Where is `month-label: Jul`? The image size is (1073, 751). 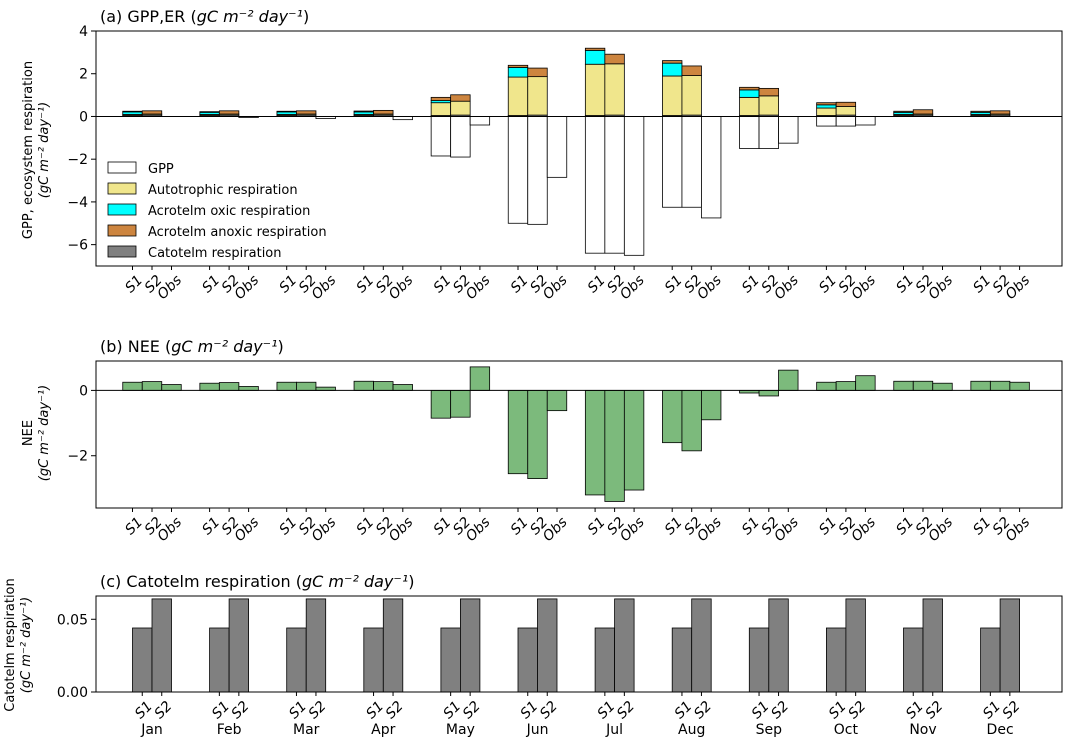 month-label: Jul is located at coordinates (614, 730).